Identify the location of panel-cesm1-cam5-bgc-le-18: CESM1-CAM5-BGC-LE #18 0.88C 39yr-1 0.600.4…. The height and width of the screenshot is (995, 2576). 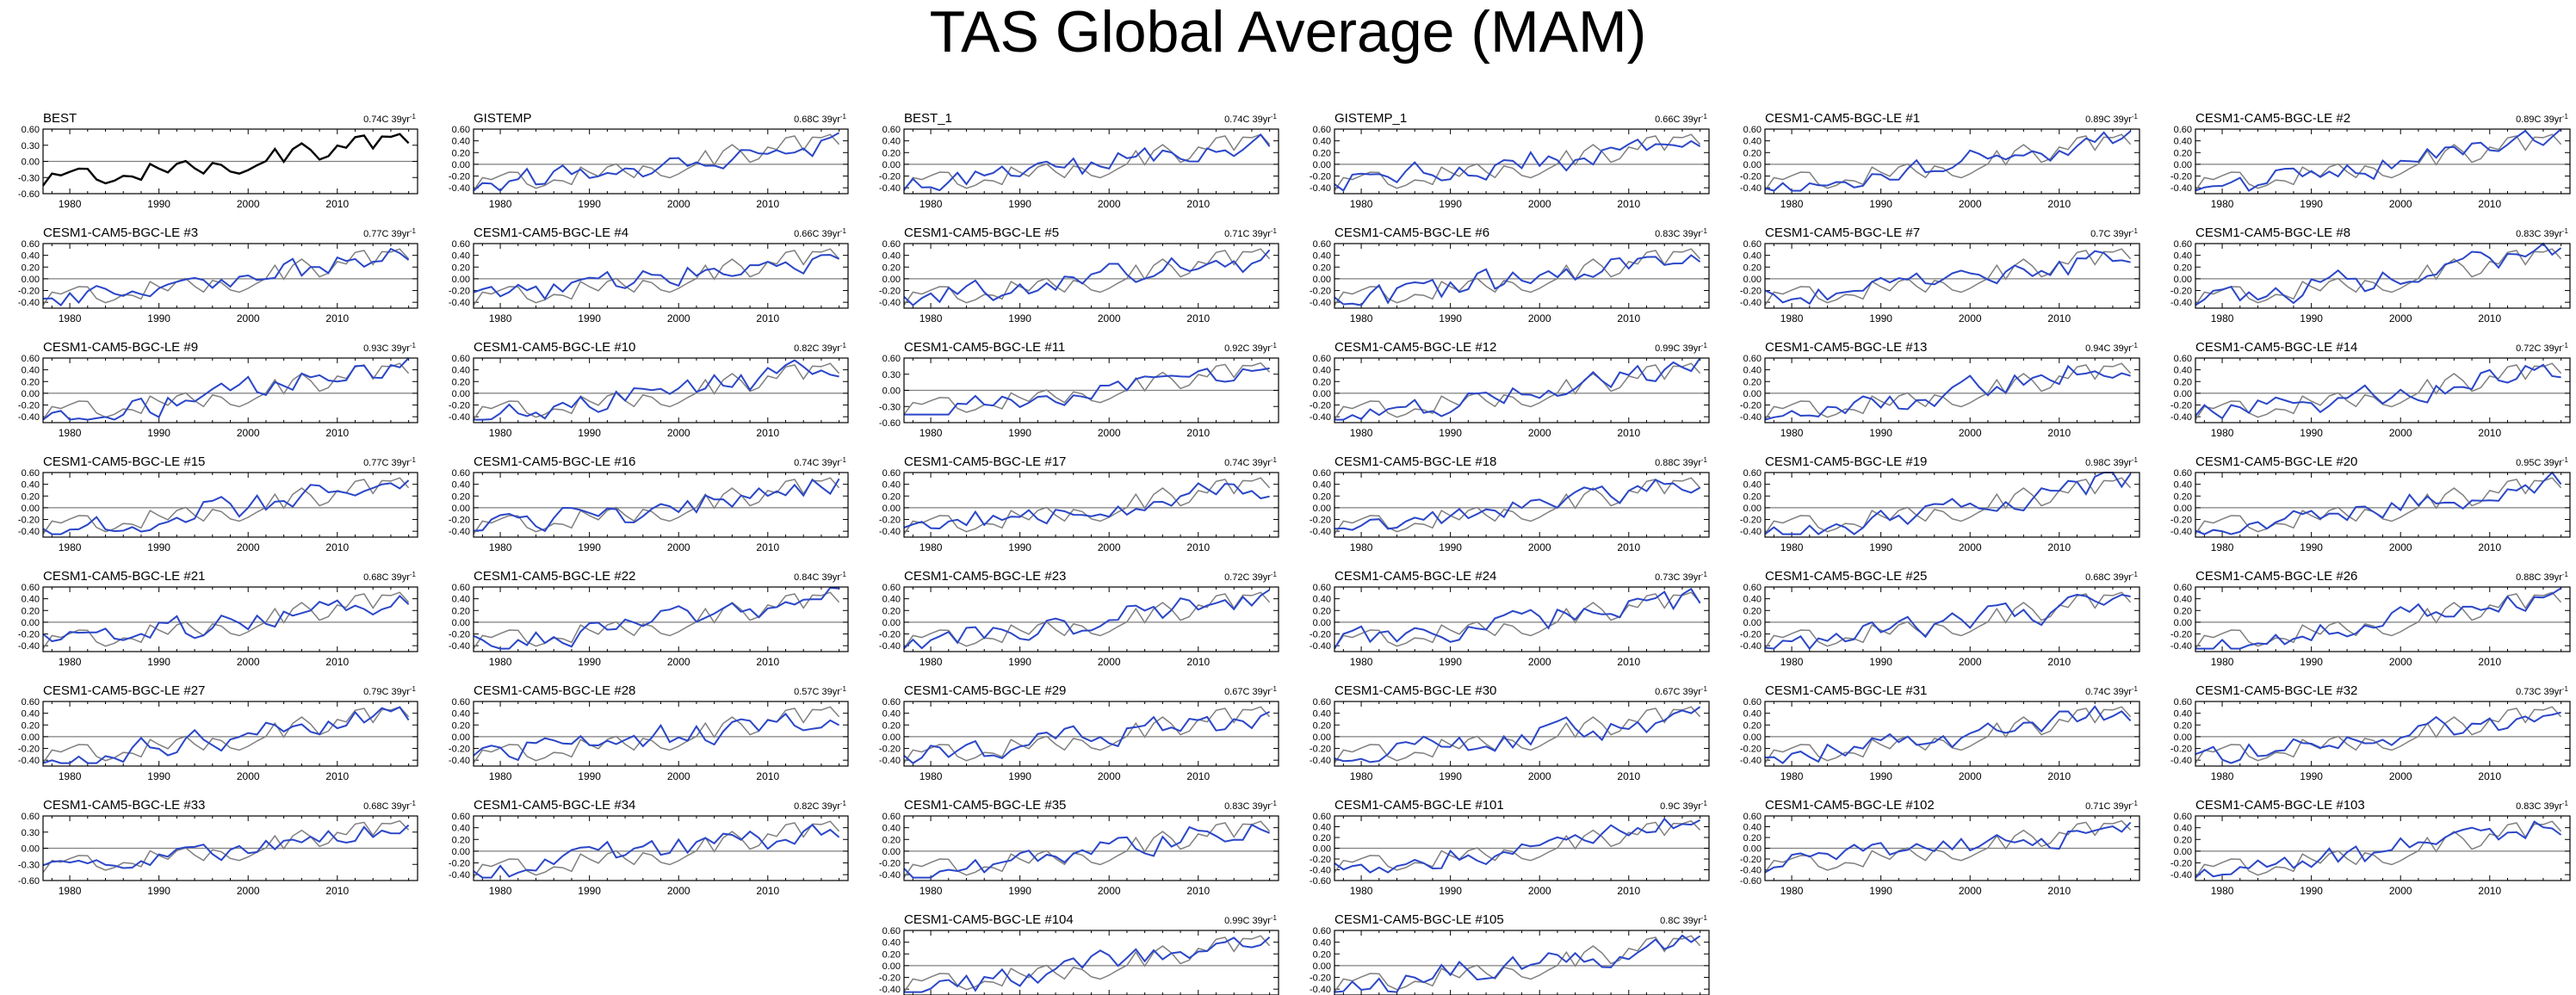
(1510, 503).